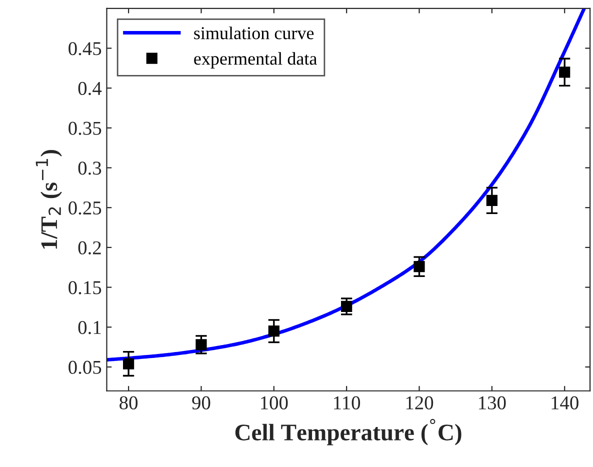  What do you see at coordinates (129, 403) in the screenshot?
I see `x-tick-label: 80` at bounding box center [129, 403].